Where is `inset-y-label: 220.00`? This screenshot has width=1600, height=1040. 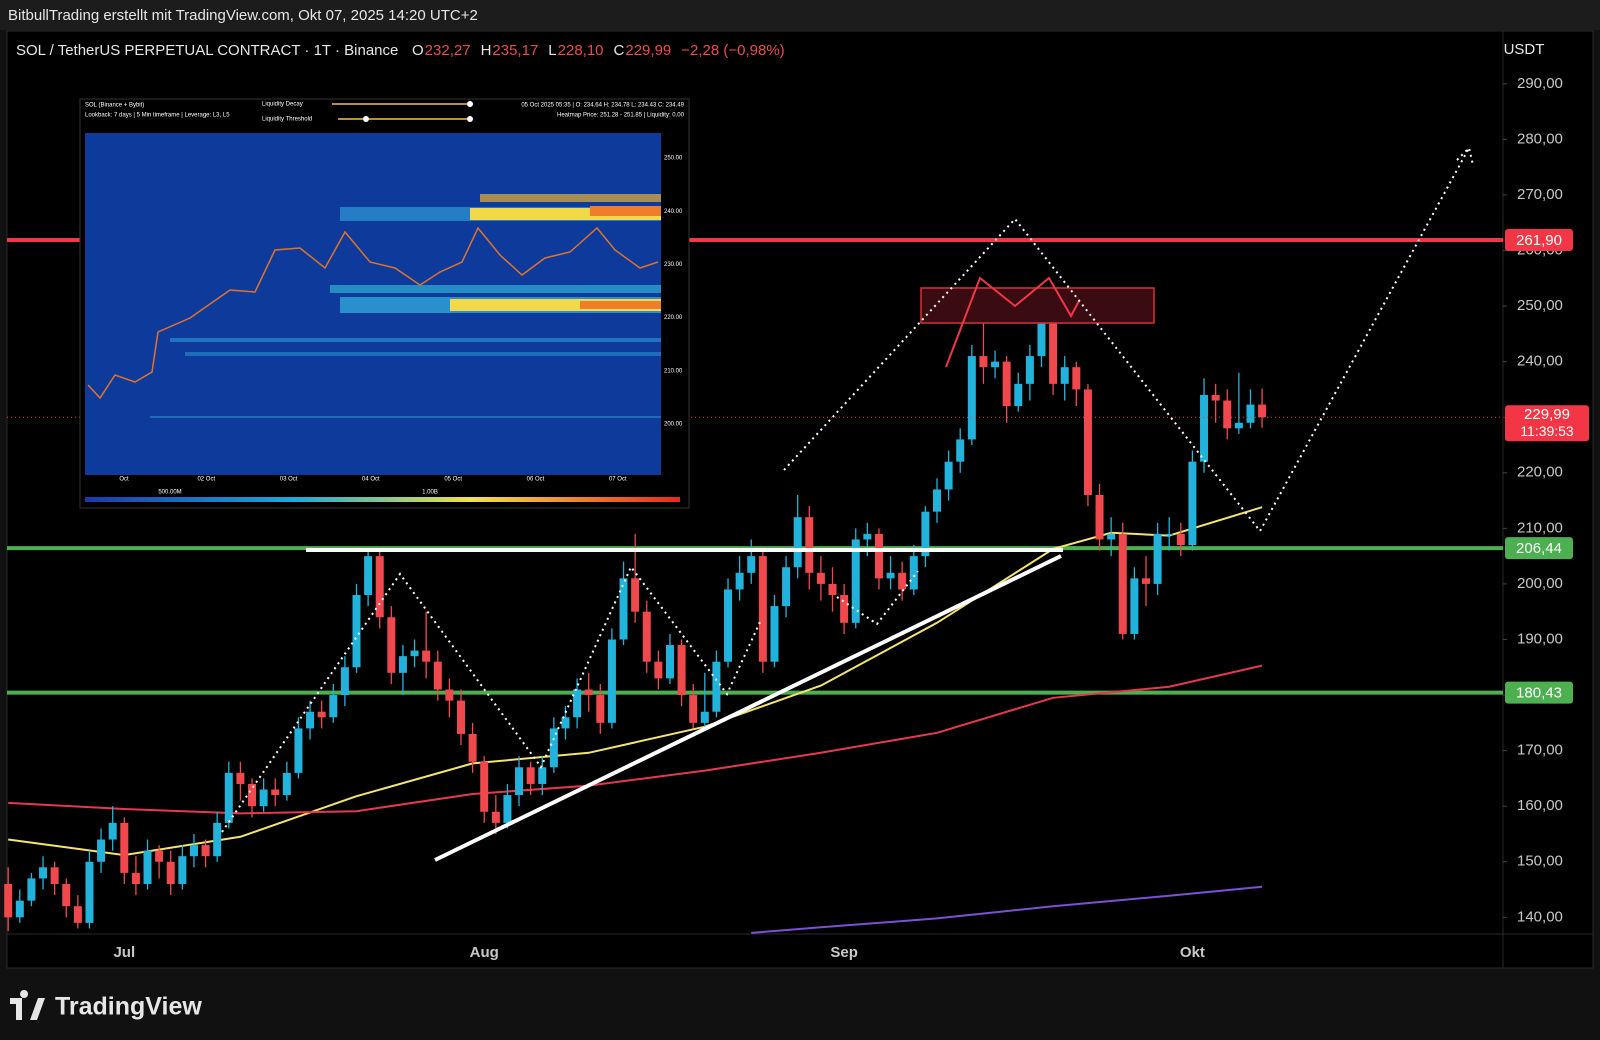
inset-y-label: 220.00 is located at coordinates (673, 318).